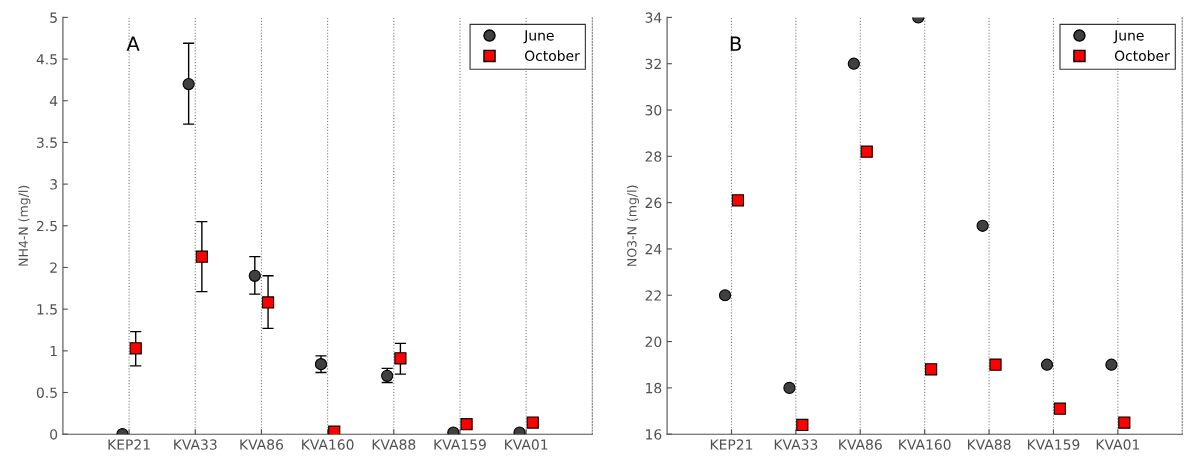 The height and width of the screenshot is (458, 1187). Describe the element at coordinates (24, 225) in the screenshot. I see `y-axis-title: NH4-N (mg/l)` at that location.